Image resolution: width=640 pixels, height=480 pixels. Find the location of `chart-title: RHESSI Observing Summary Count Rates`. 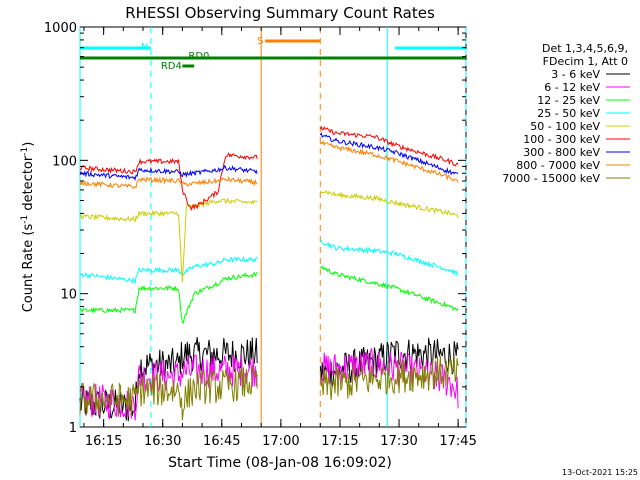

chart-title: RHESSI Observing Summary Count Rates is located at coordinates (280, 13).